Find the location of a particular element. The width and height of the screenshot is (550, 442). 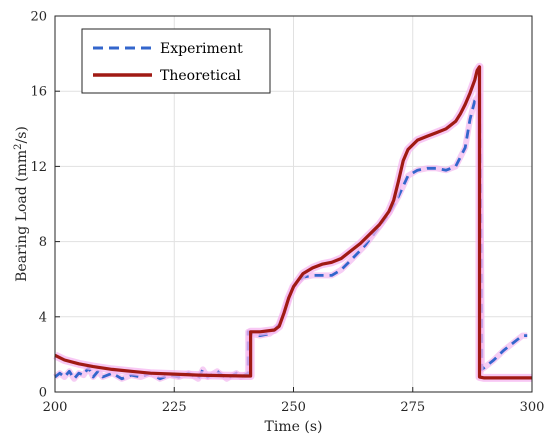

x-tick-label: 275 is located at coordinates (412, 407).